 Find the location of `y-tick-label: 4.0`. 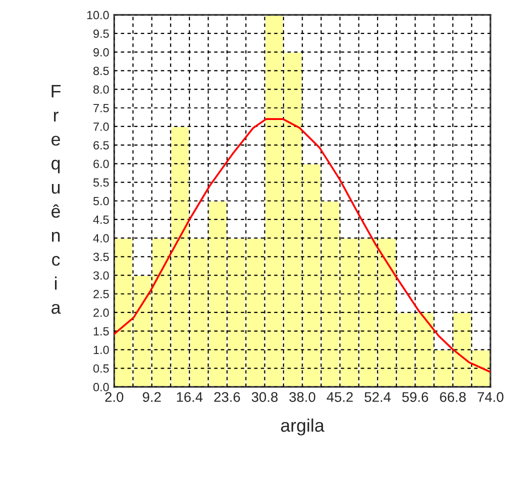

y-tick-label: 4.0 is located at coordinates (101, 238).